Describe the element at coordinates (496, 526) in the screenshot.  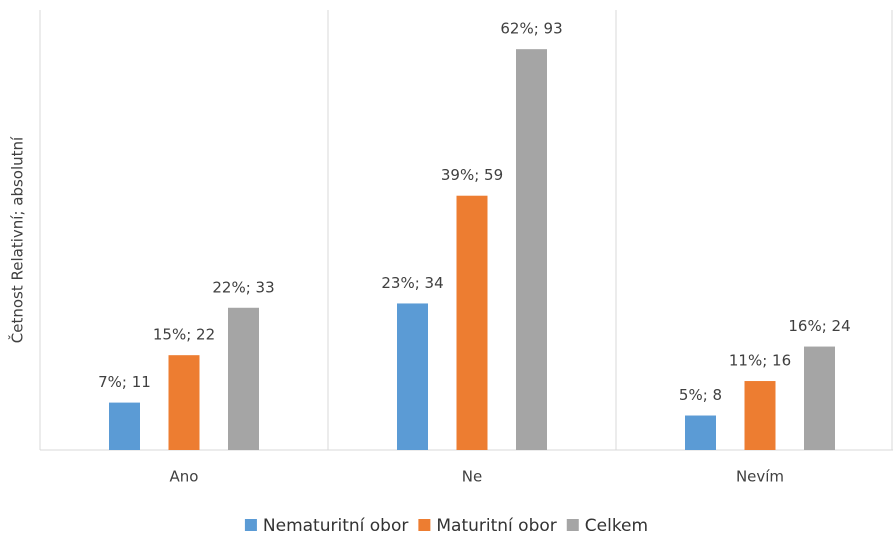
I see `legend-label: Maturitní obor` at that location.